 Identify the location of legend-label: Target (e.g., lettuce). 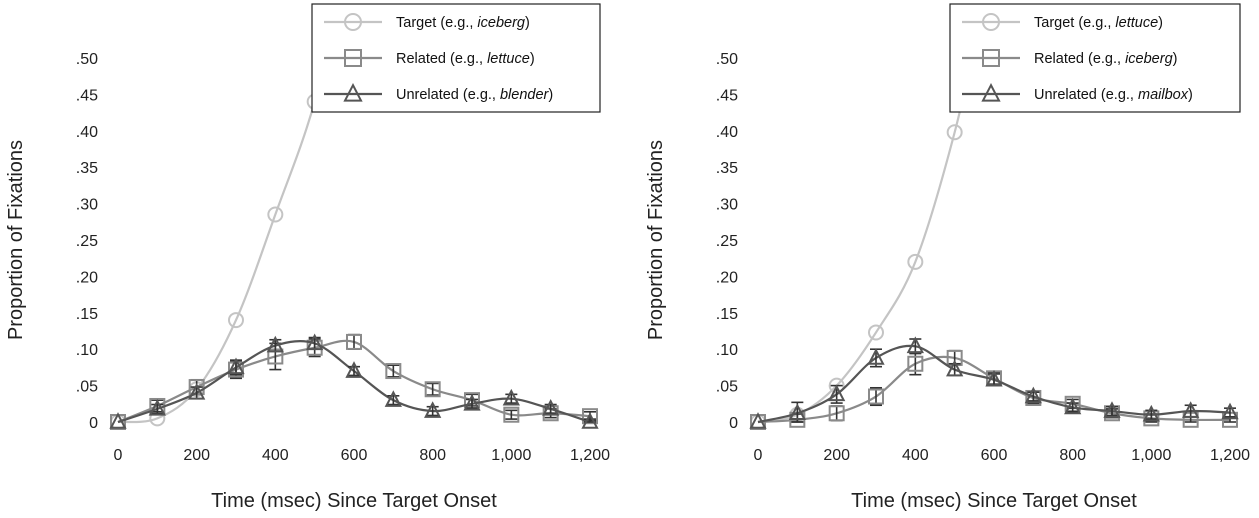
(1098, 23).